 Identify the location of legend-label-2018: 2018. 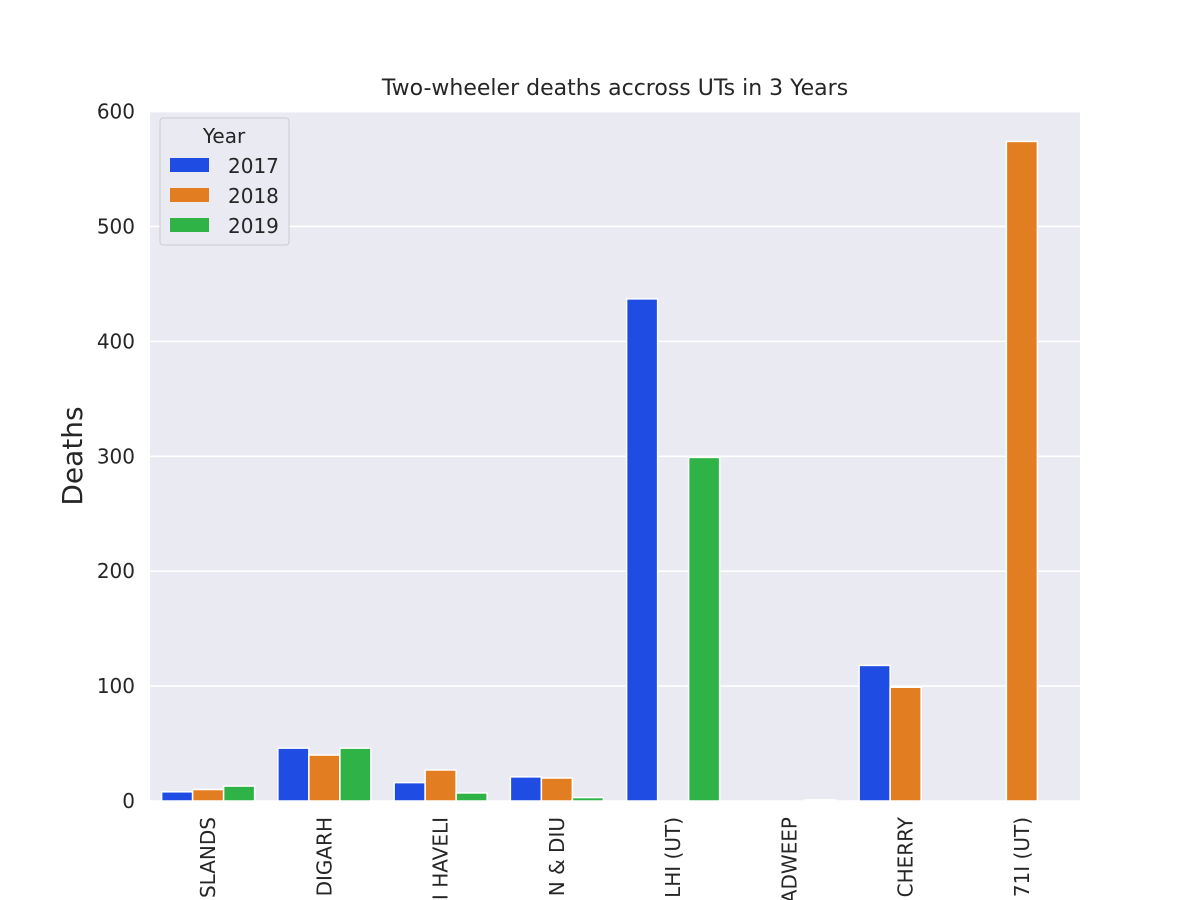
(253, 196).